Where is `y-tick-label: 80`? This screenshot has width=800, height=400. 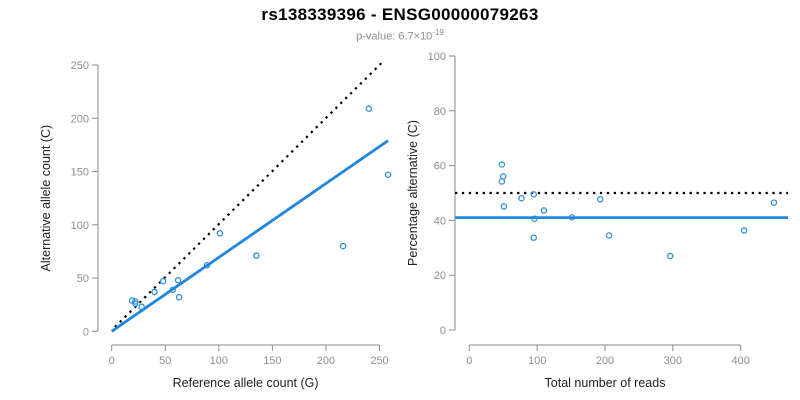 y-tick-label: 80 is located at coordinates (440, 112).